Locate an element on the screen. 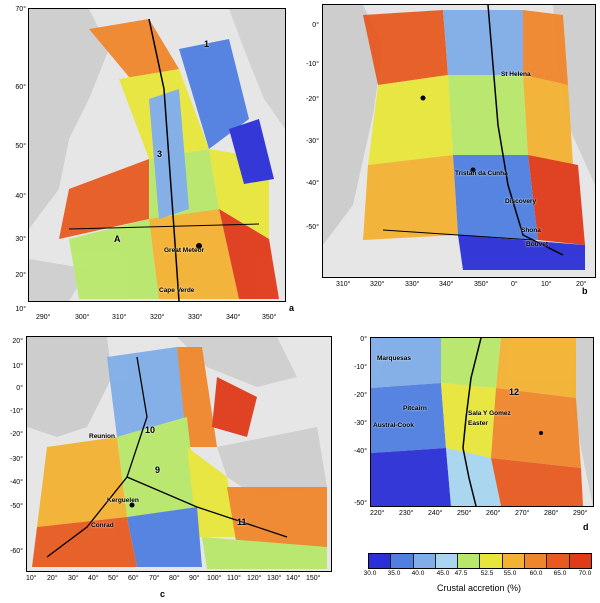 Image resolution: width=600 pixels, height=603 pixels. place-pitcairn: Pitcairn is located at coordinates (415, 408).